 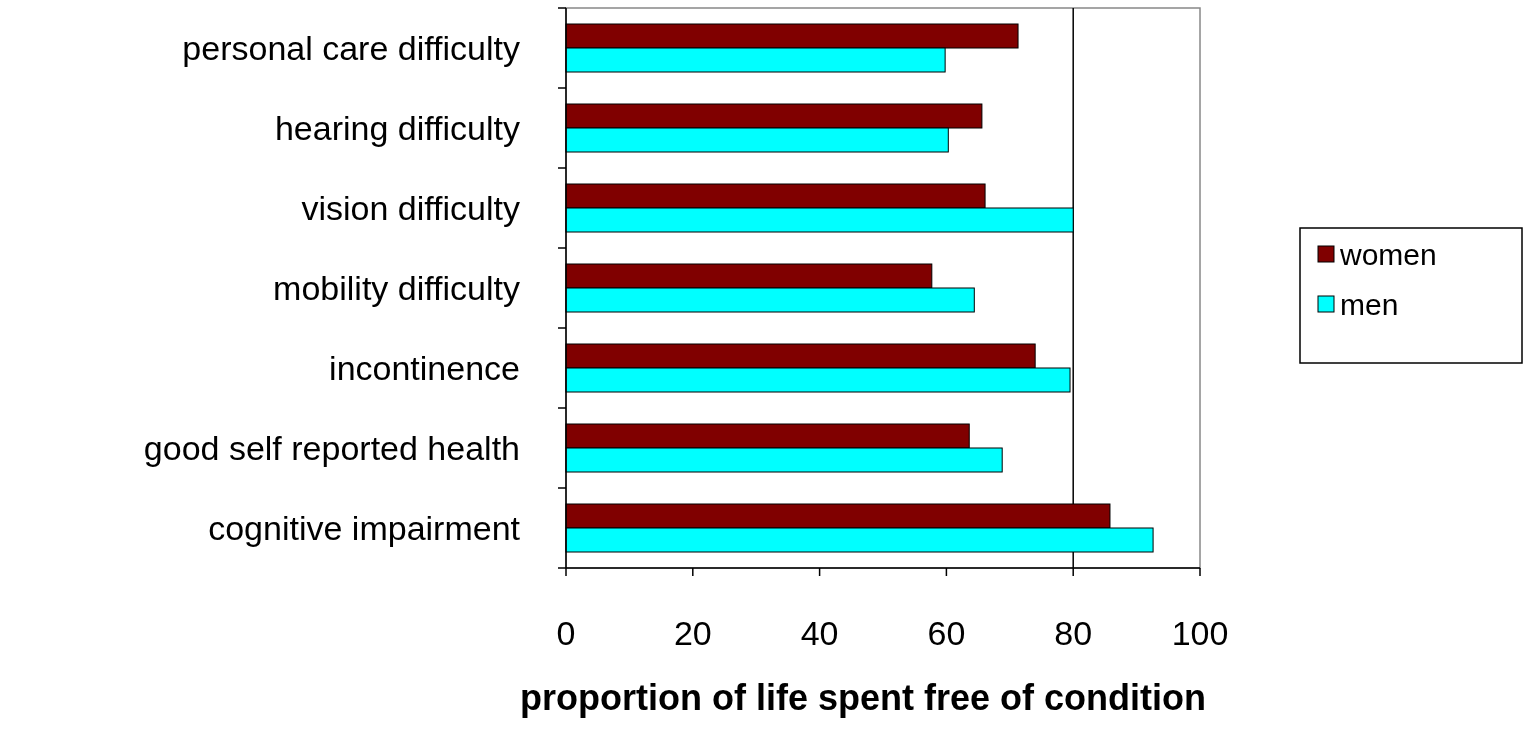 I want to click on x-tick-label: 40, so click(x=819, y=633).